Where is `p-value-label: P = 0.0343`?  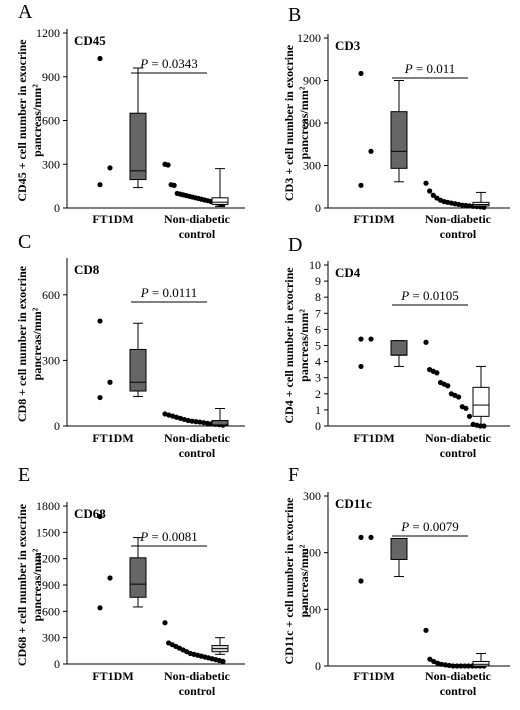
p-value-label: P = 0.0343 is located at coordinates (168, 63).